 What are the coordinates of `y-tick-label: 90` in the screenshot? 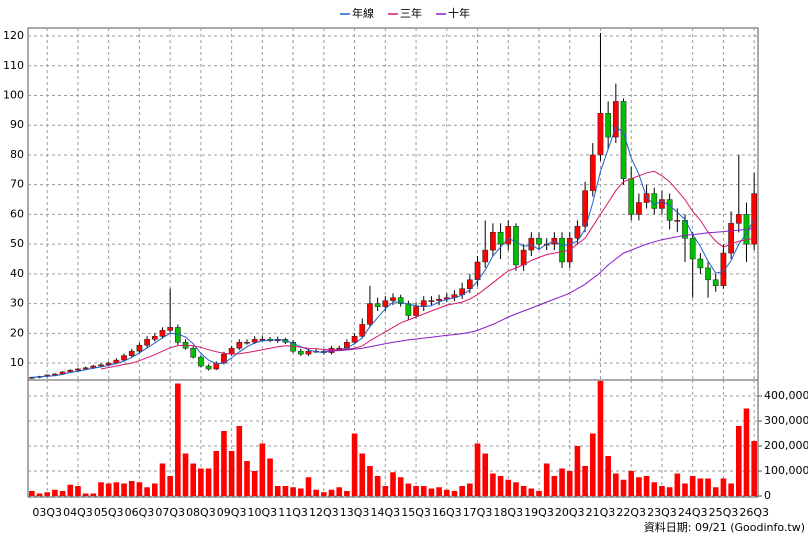 It's located at (17, 124).